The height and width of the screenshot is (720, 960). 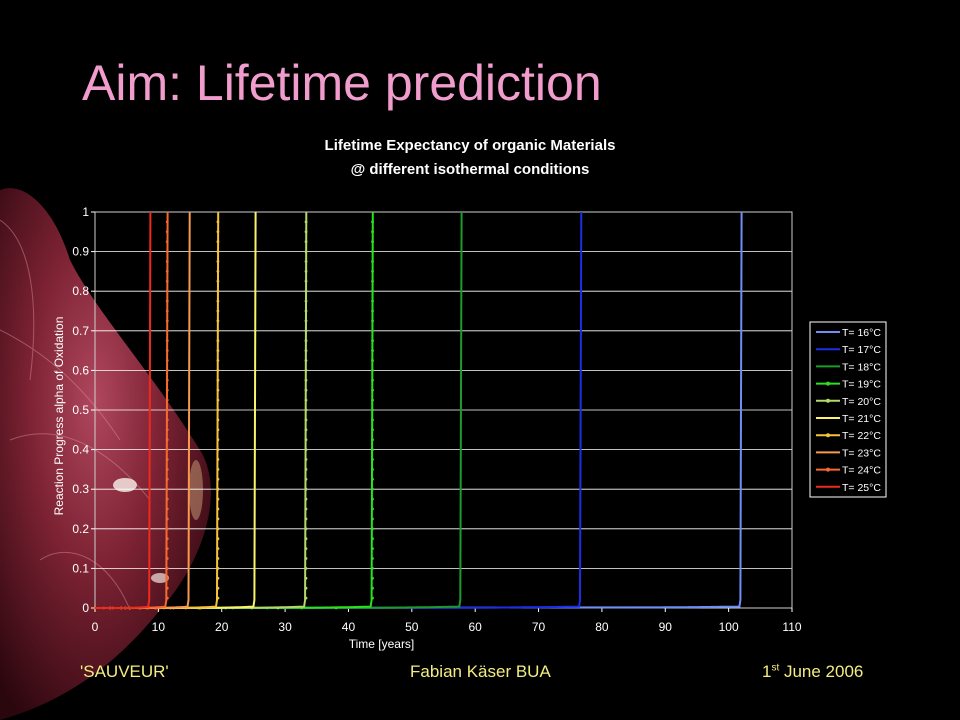 I want to click on x-tick-label: 30, so click(x=285, y=627).